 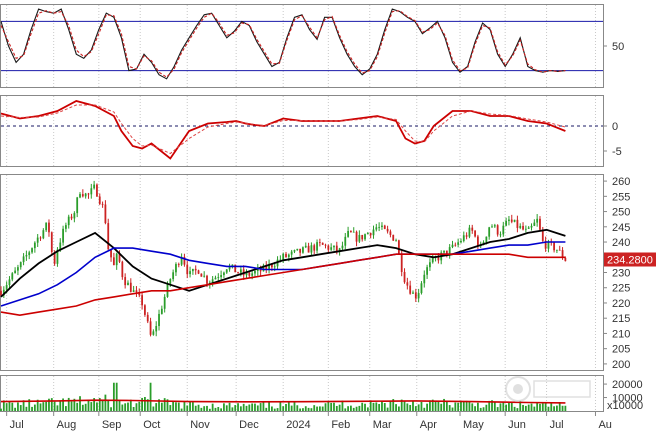 I want to click on price-tick-label-9: 245, so click(x=621, y=228).